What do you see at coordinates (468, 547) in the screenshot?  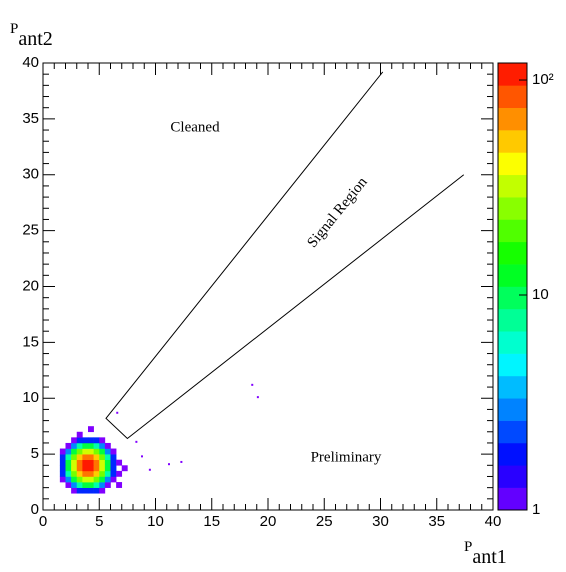 I see `x-axis-label-main: P` at bounding box center [468, 547].